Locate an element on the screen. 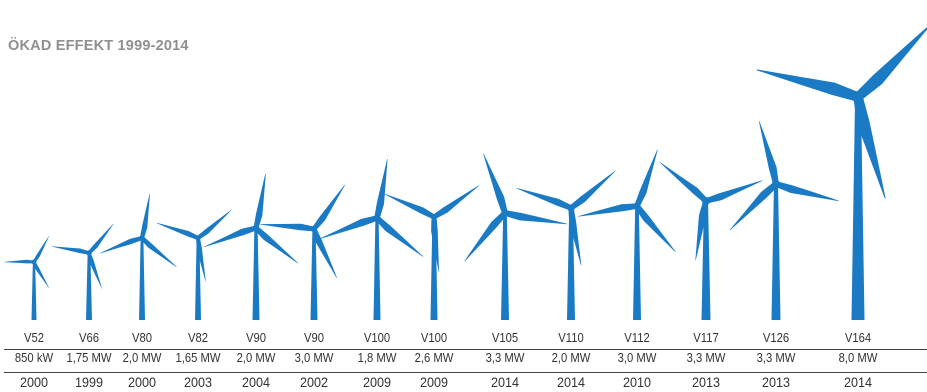 This screenshot has height=392, width=927. turbine-model-label: V117 is located at coordinates (706, 338).